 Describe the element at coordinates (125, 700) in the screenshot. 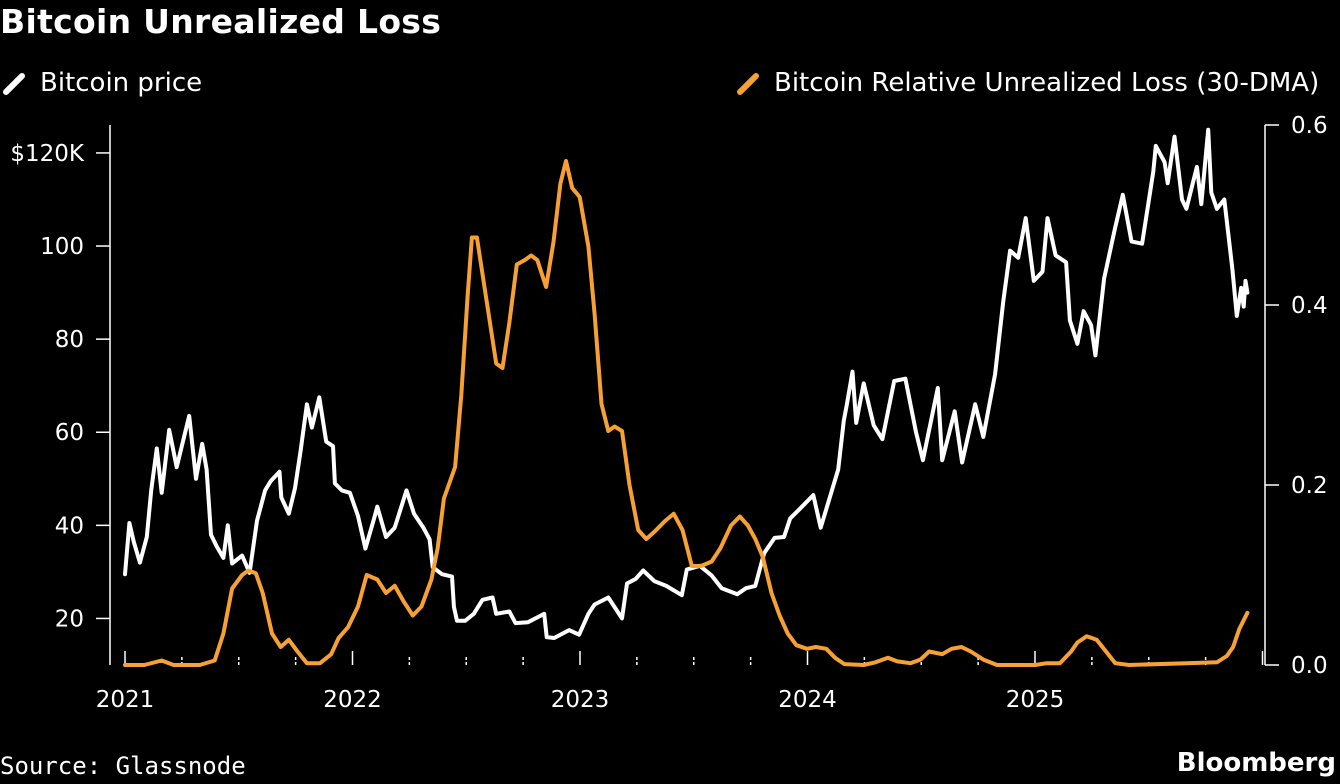

I see `x-tick-label: 2021` at that location.